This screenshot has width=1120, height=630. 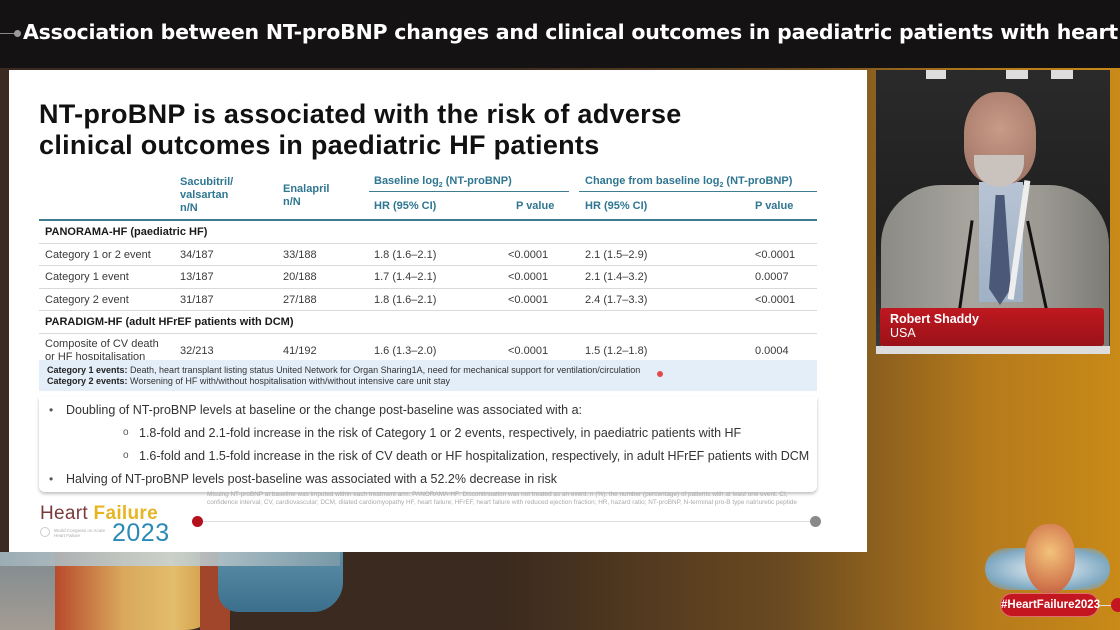 I want to click on timeline-dot-icon, so click(x=17, y=33).